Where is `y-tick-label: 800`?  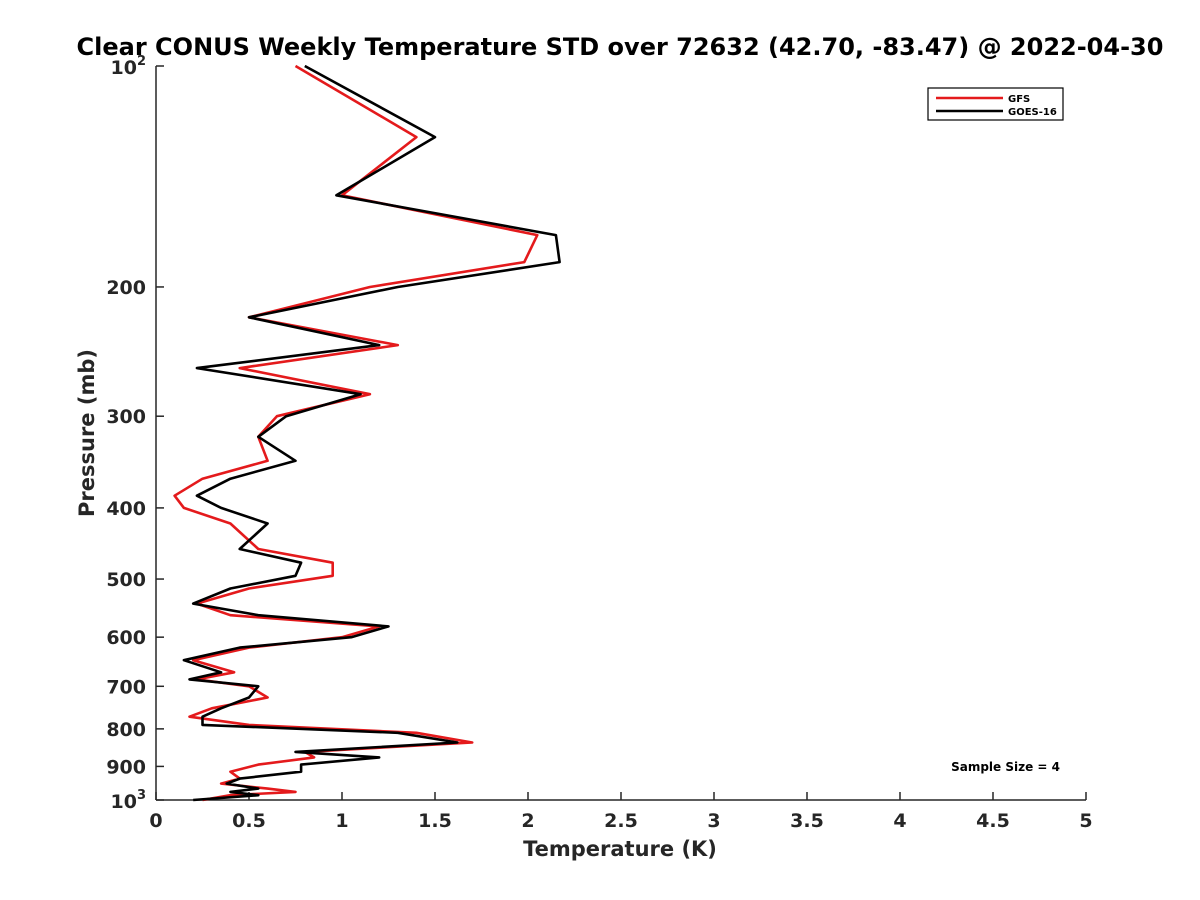
y-tick-label: 800 is located at coordinates (126, 730).